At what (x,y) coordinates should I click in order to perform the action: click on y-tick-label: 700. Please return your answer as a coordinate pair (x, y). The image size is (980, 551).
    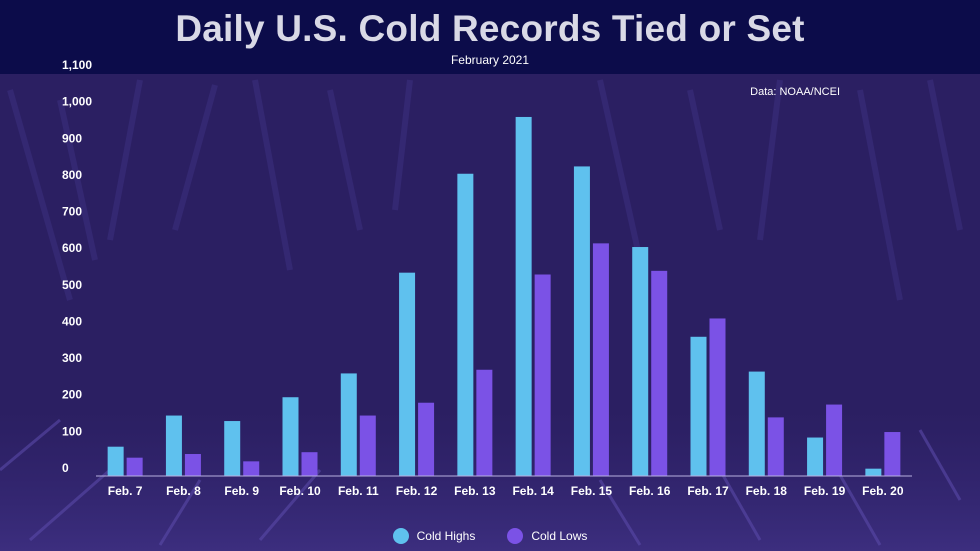
    Looking at the image, I should click on (72, 212).